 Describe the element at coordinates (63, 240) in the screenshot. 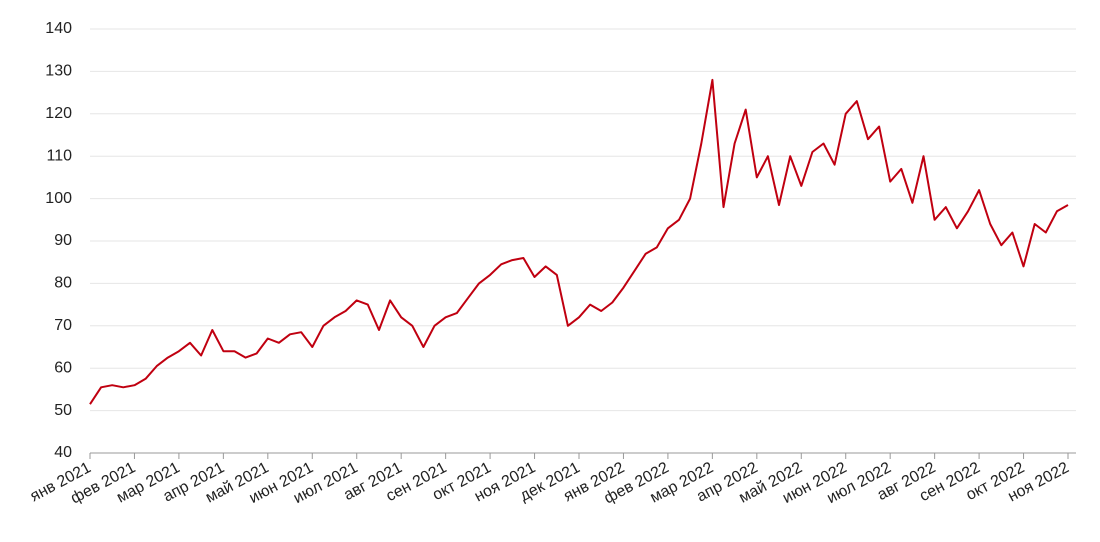

I see `y-tick-label: 90` at that location.